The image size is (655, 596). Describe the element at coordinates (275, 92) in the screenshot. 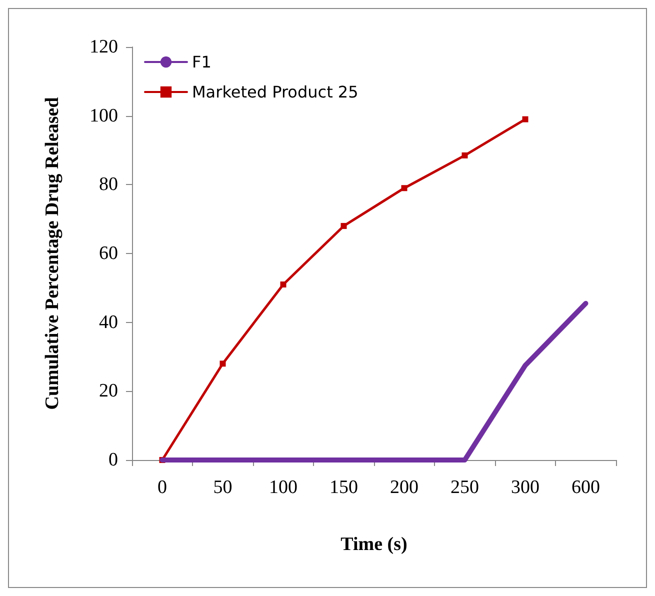

I see `legend-label: Marketed Product 25` at that location.